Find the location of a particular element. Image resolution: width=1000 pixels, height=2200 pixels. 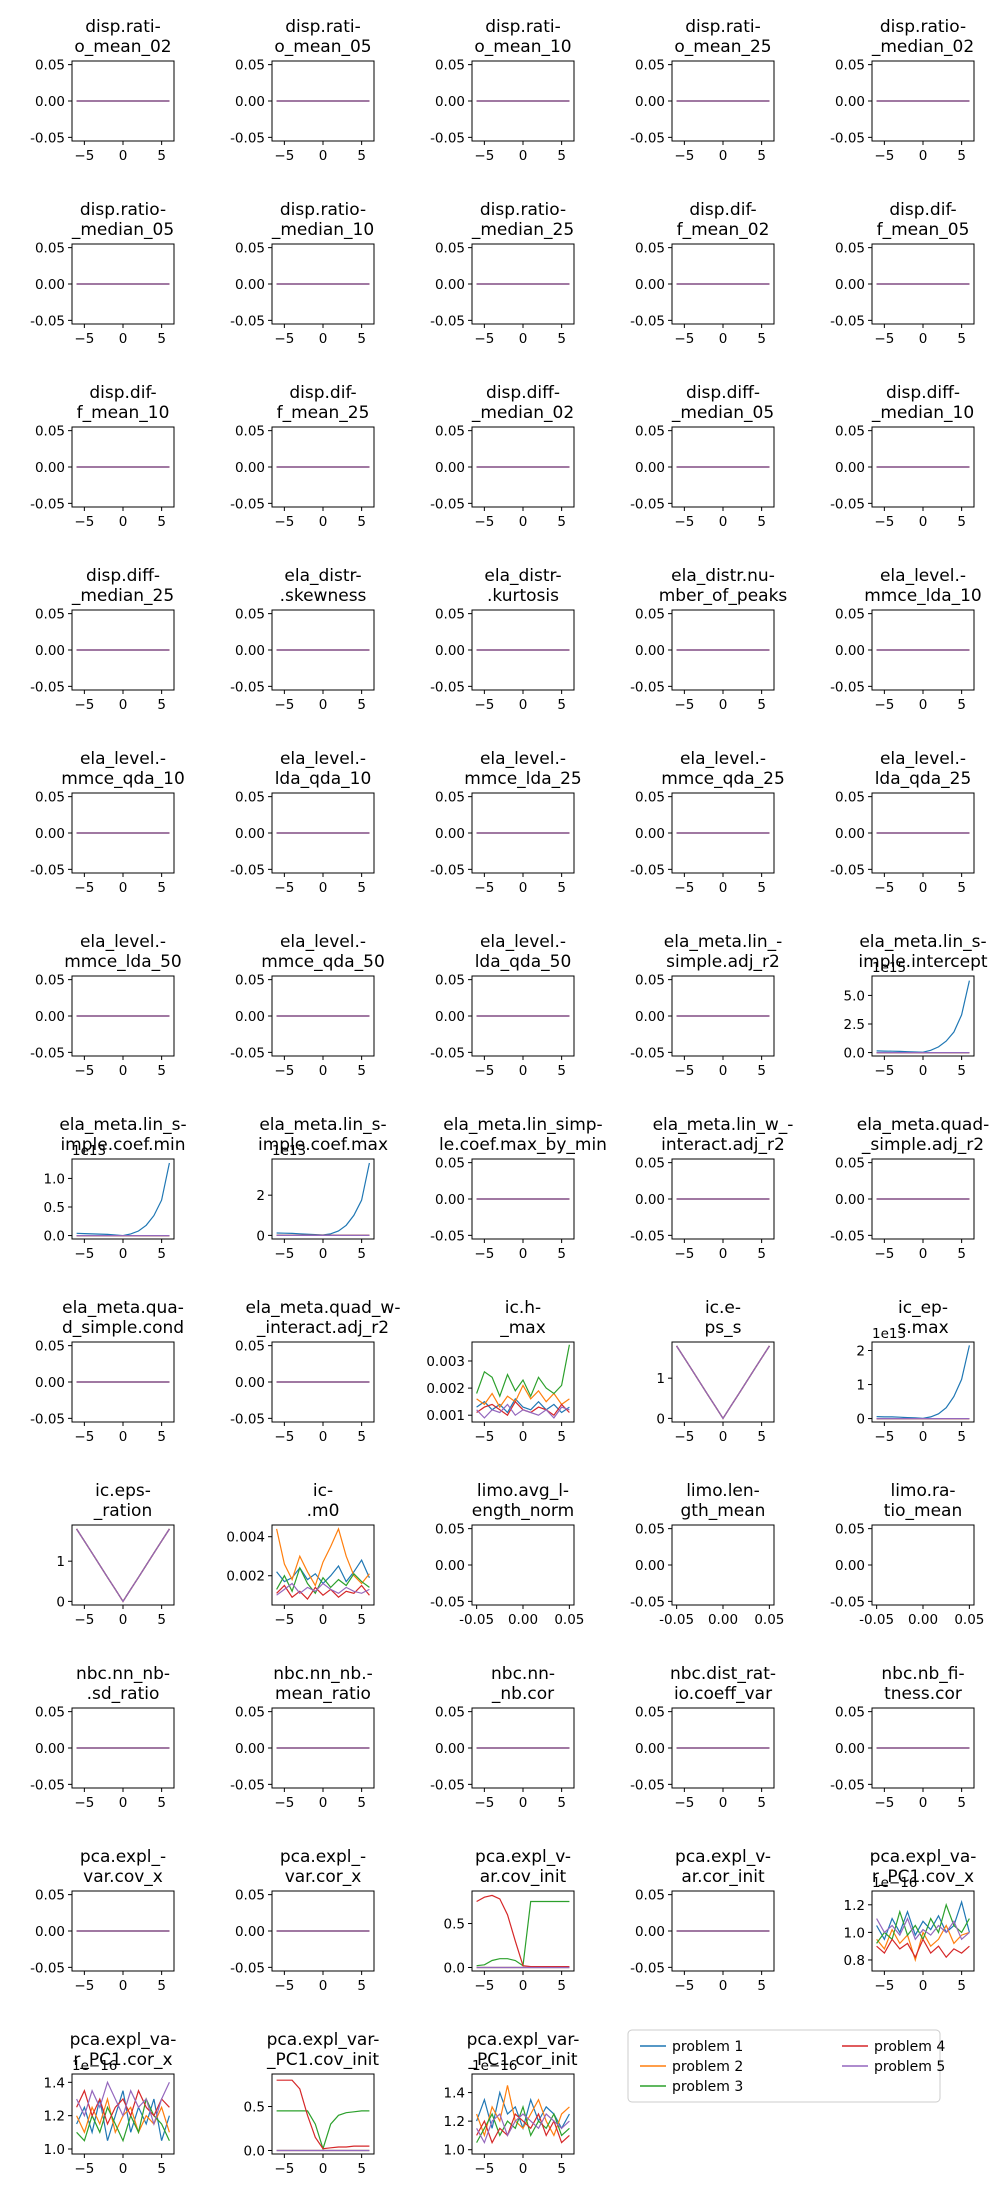

subplot-title: nbc.nn_nb- is located at coordinates (123, 1674).